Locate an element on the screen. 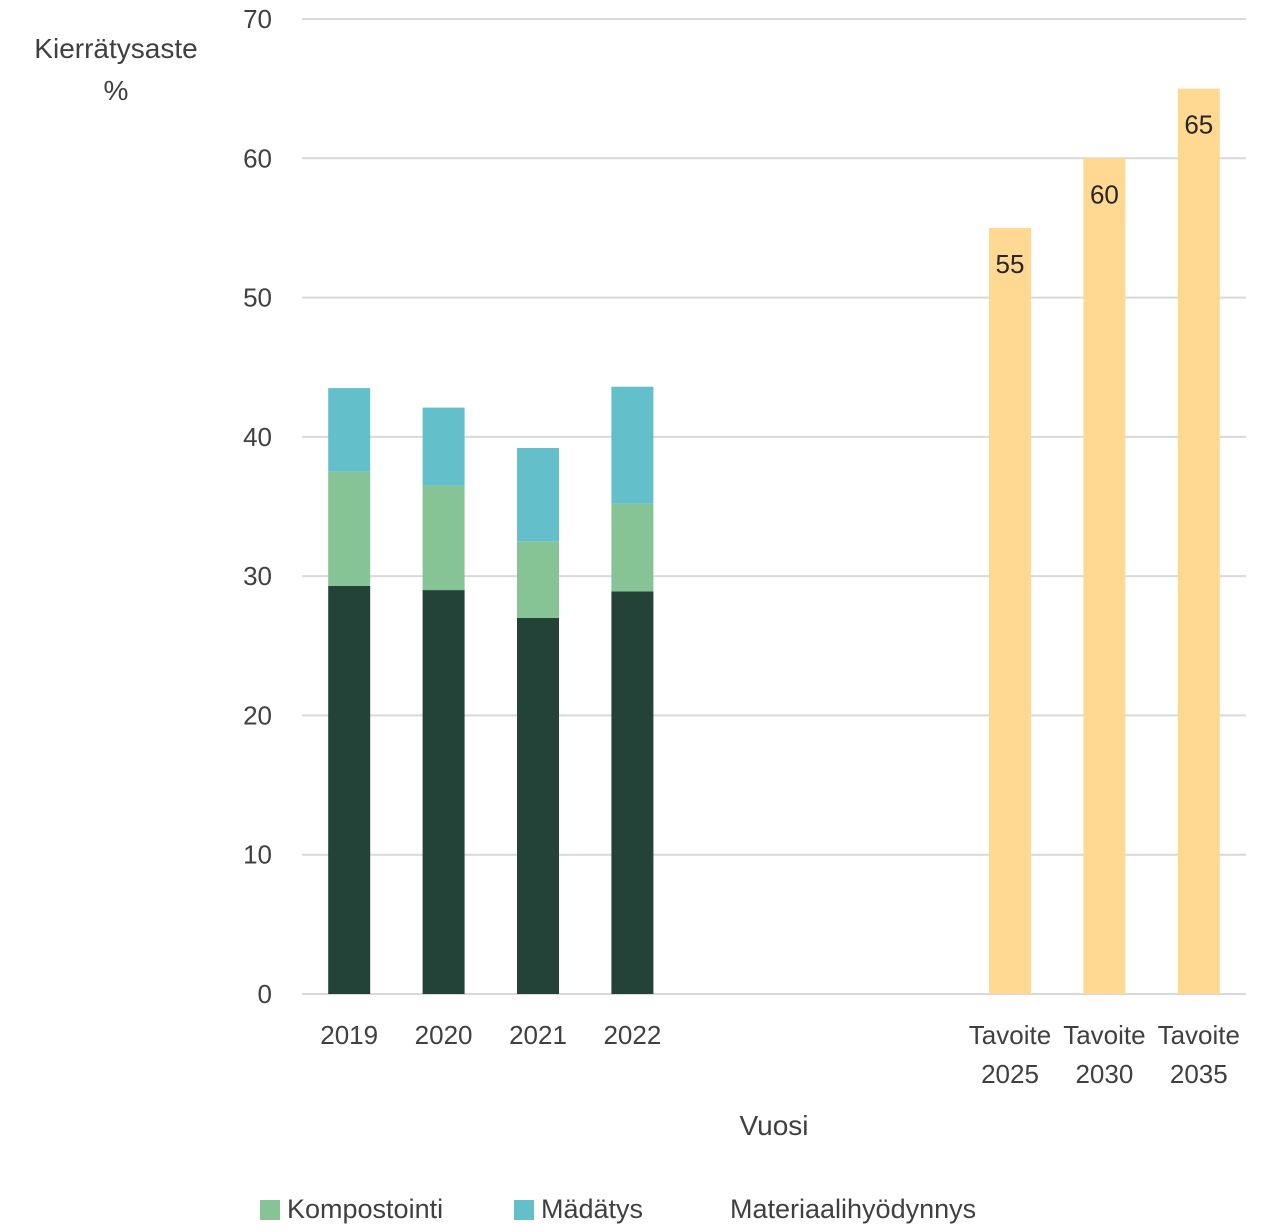 The image size is (1268, 1231). x-tick-label: 2035 is located at coordinates (1199, 1074).